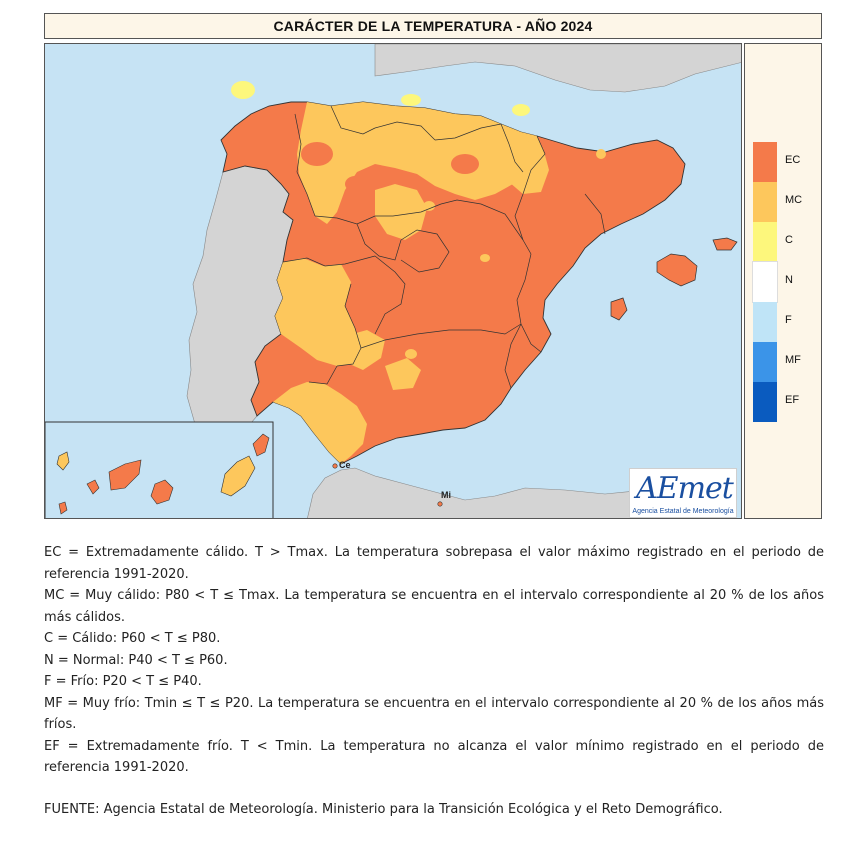  What do you see at coordinates (783, 242) in the screenshot?
I see `legend-item-c: C` at bounding box center [783, 242].